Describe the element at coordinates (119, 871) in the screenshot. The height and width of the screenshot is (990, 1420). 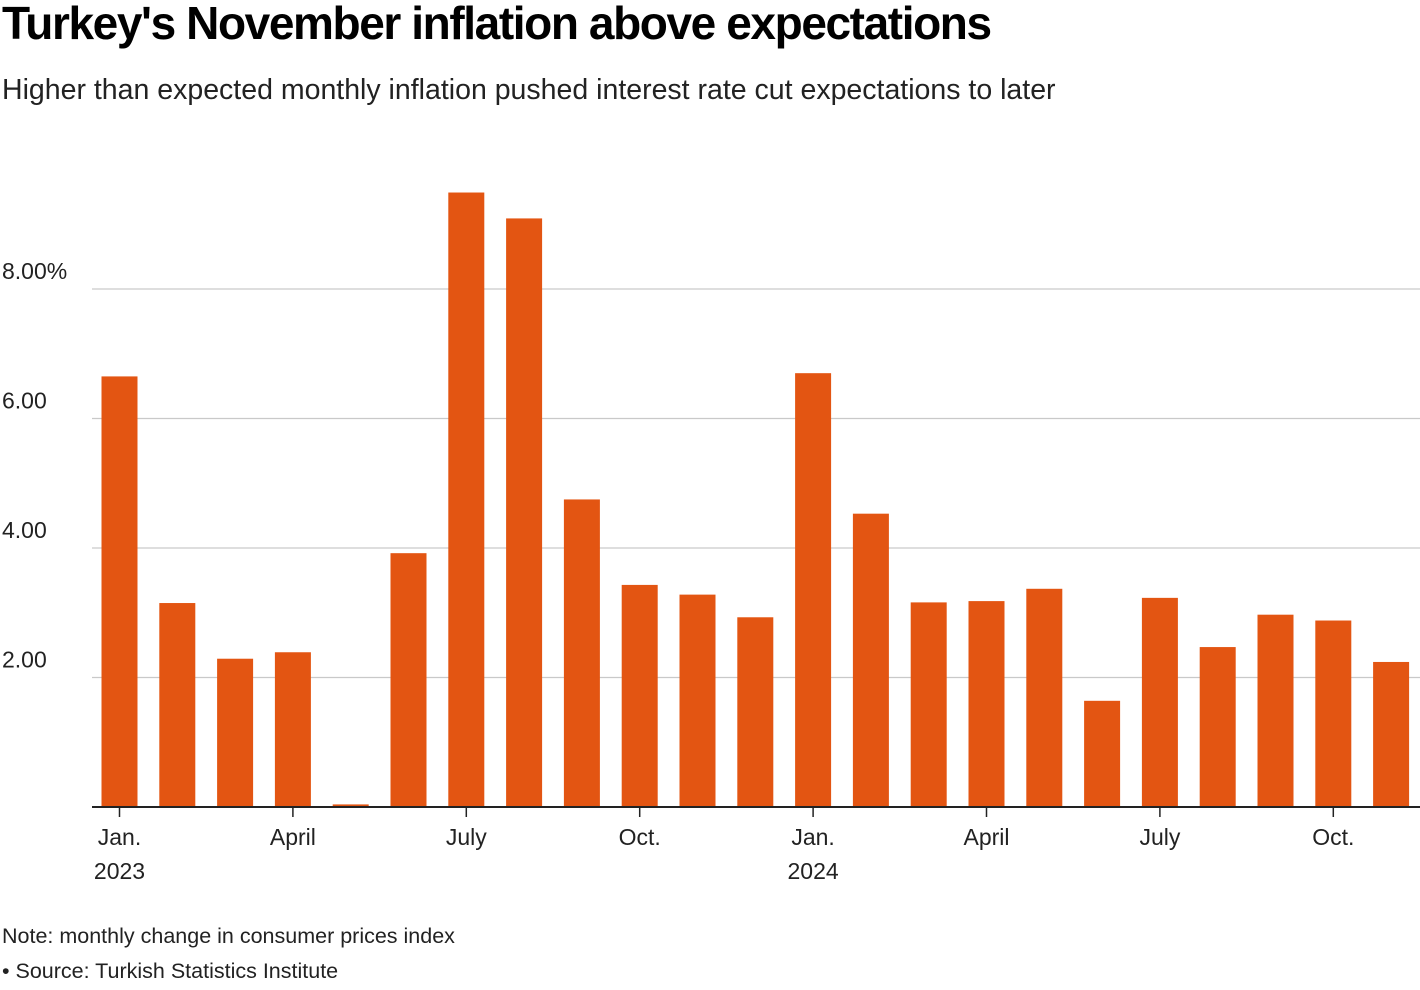
I see `x-tick-year-label: 2023` at that location.